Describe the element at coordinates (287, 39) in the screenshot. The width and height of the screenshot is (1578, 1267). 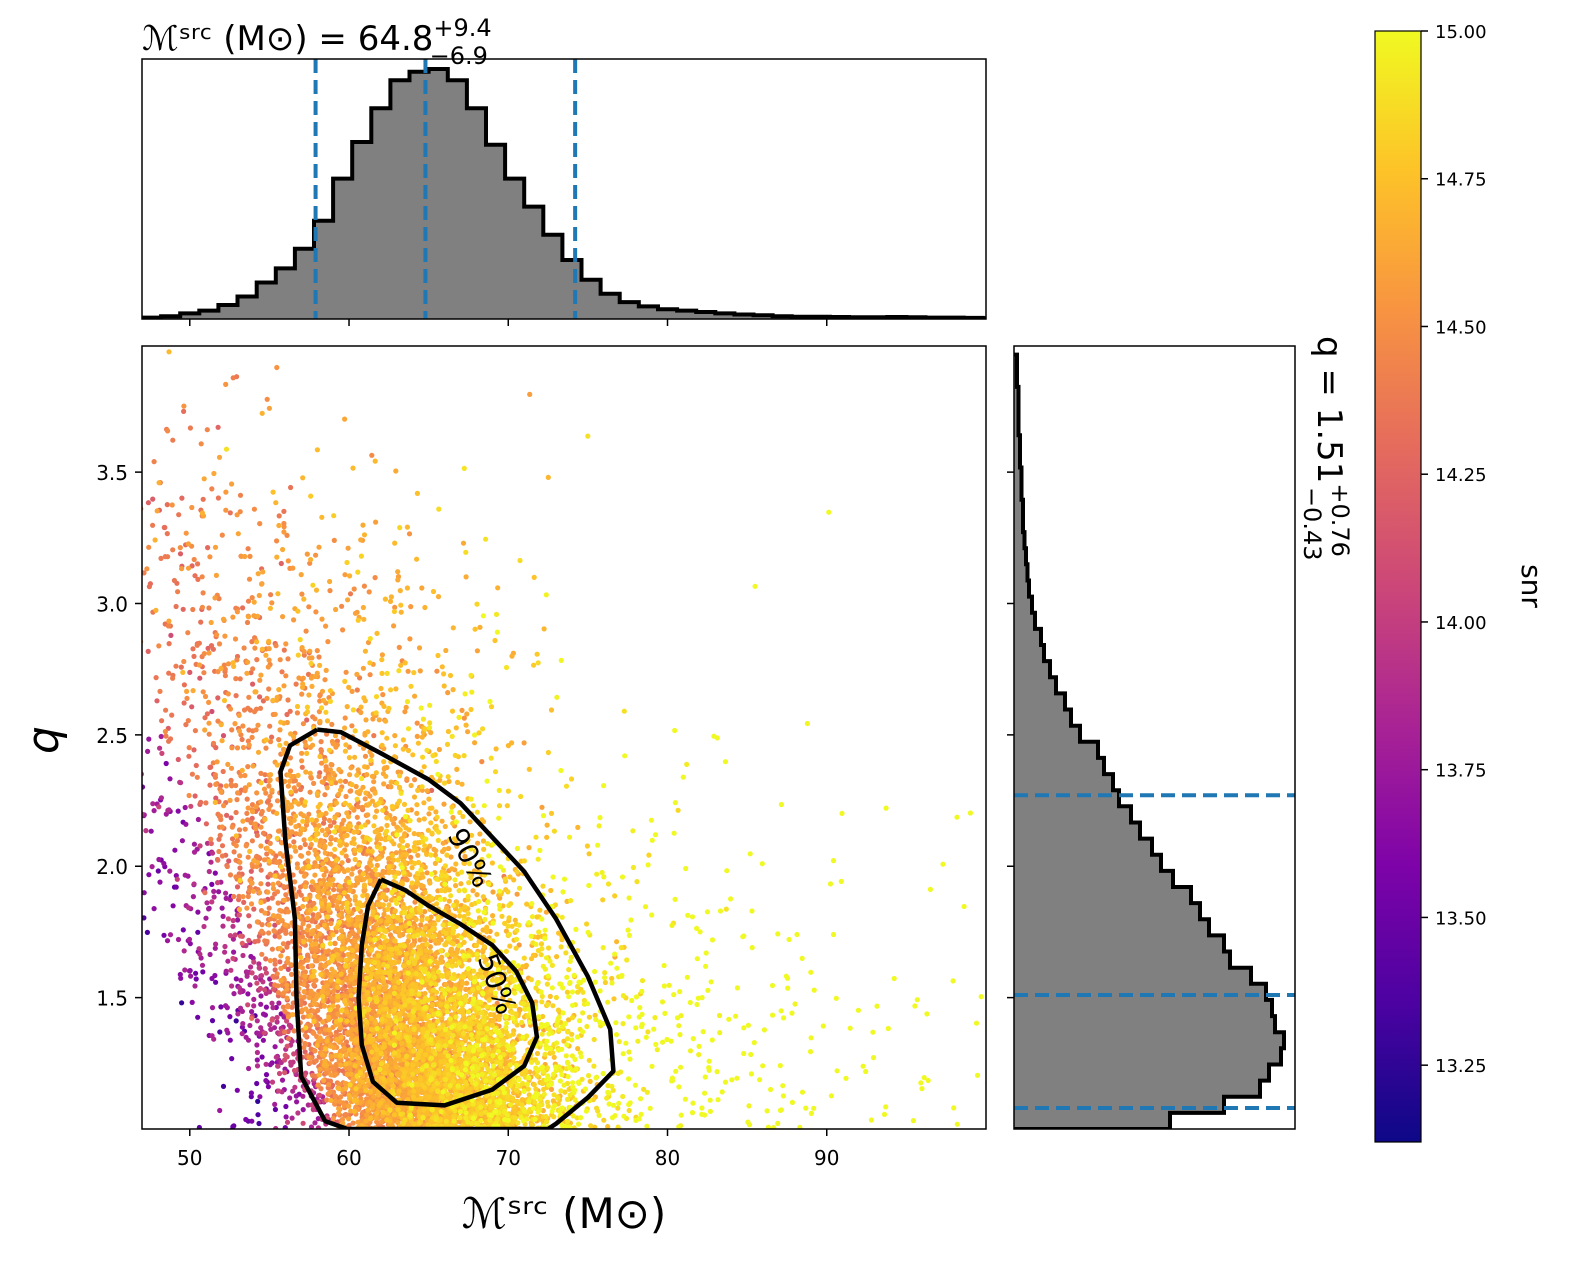
I see `top-title-main: ℳˢʳᶜ (M⊙) = 64.8` at that location.